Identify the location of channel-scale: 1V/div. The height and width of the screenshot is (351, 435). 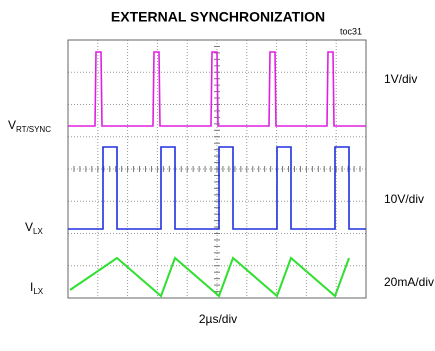
(400, 79).